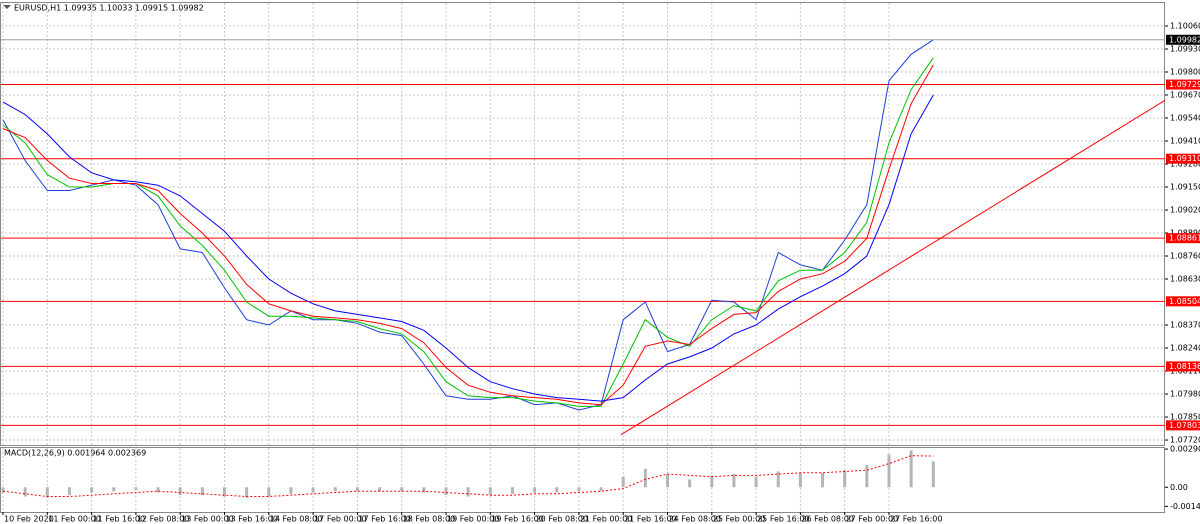  I want to click on macd-panel, so click(582, 480).